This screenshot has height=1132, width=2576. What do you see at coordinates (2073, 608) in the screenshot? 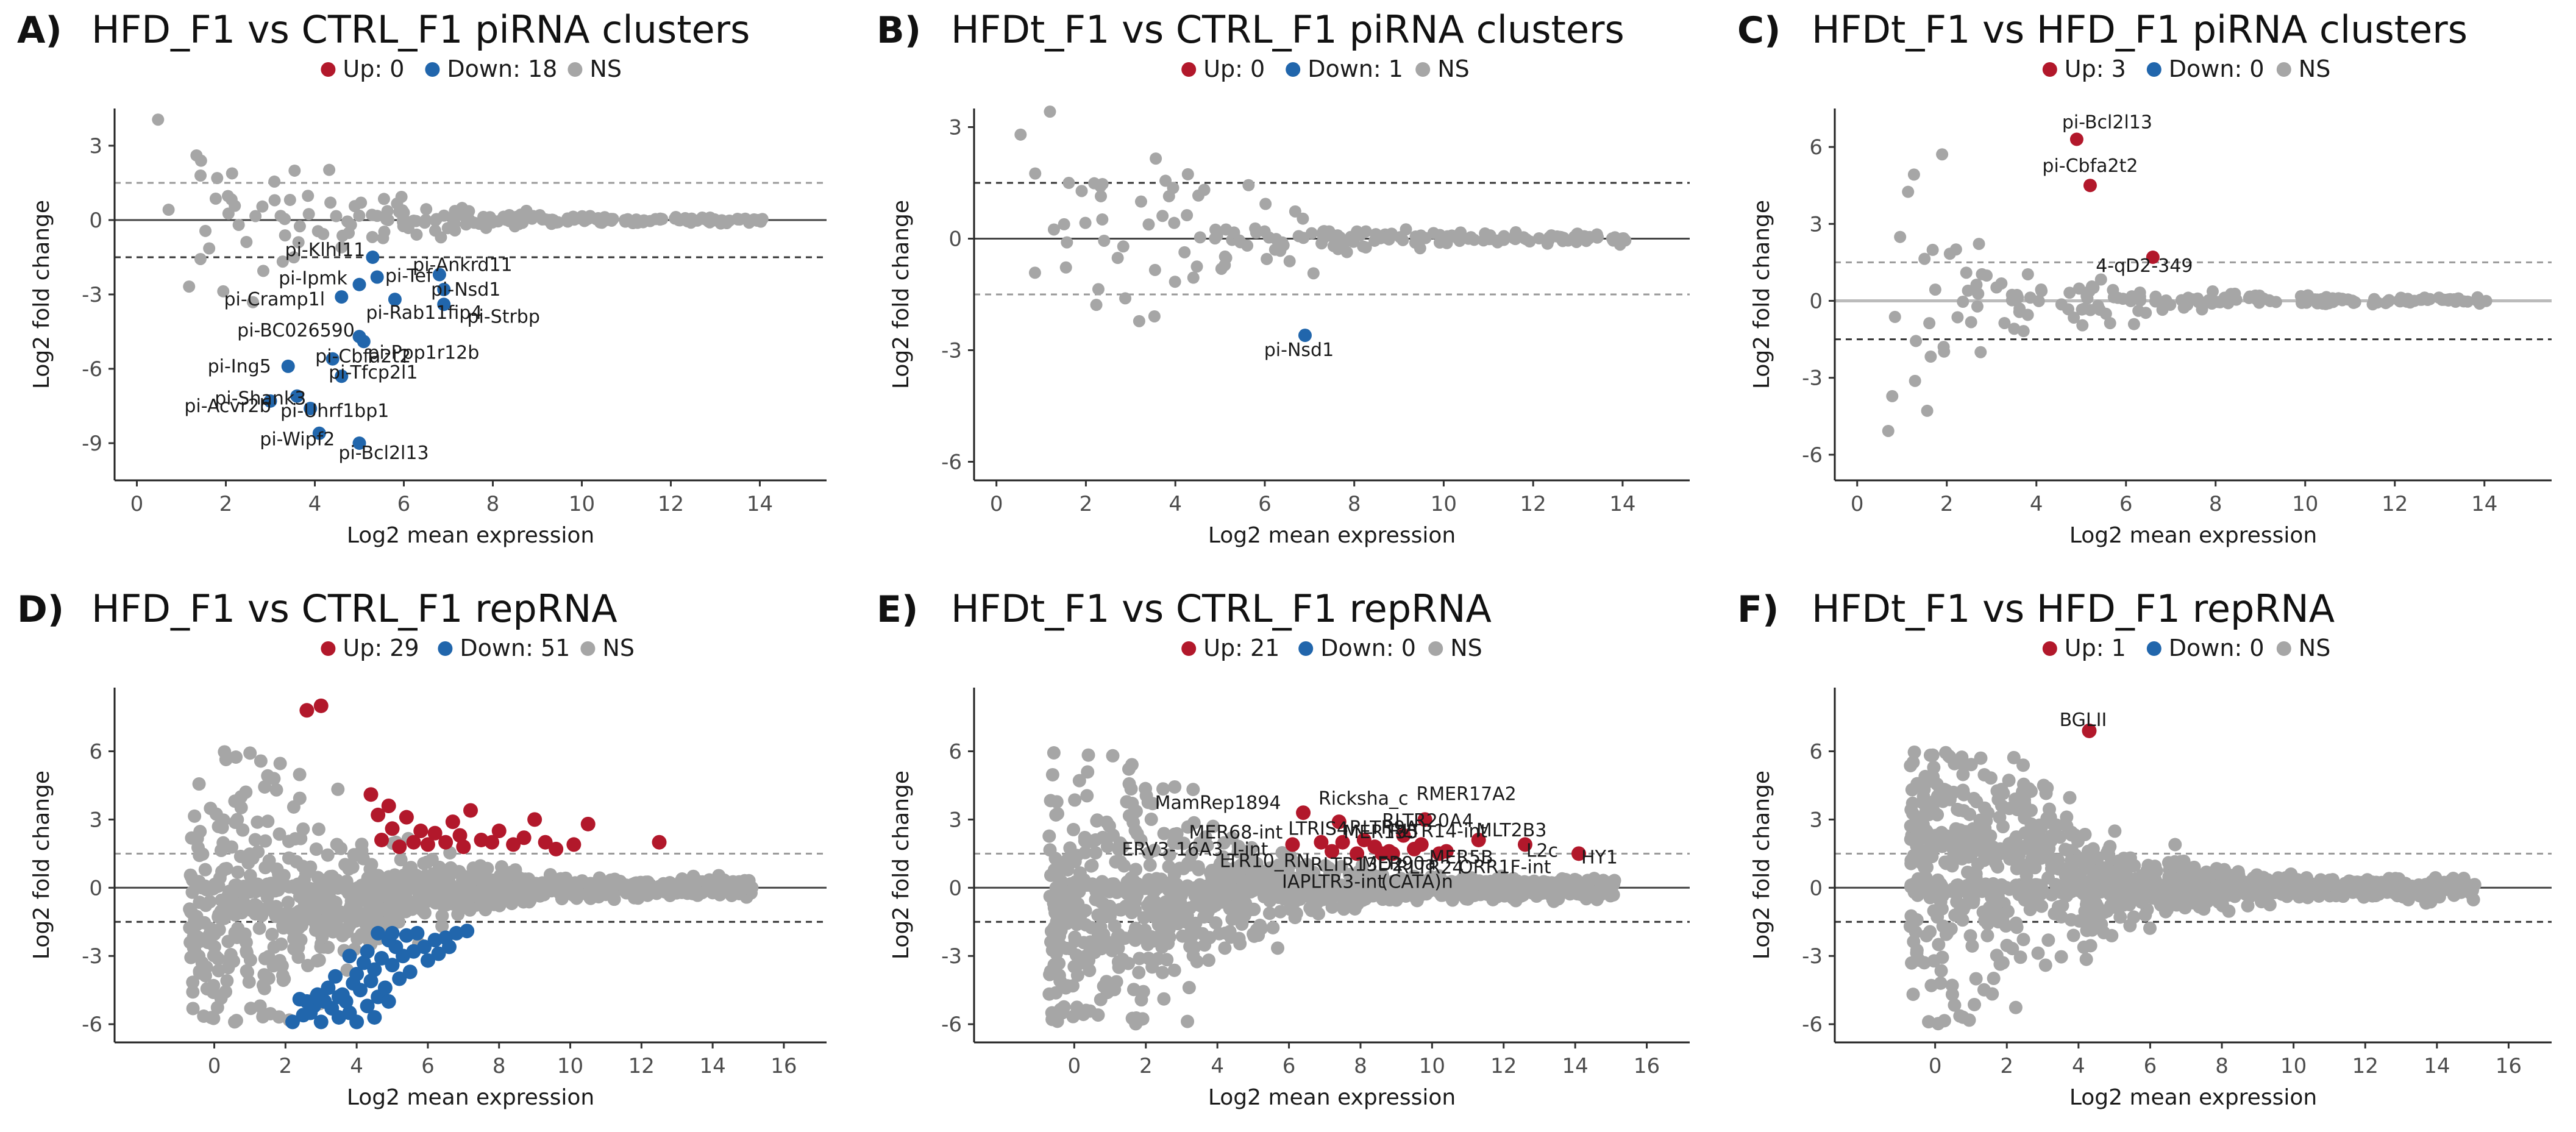
I see `panel-title: HFDt_F1 vs HFD_F1 repRNA` at bounding box center [2073, 608].